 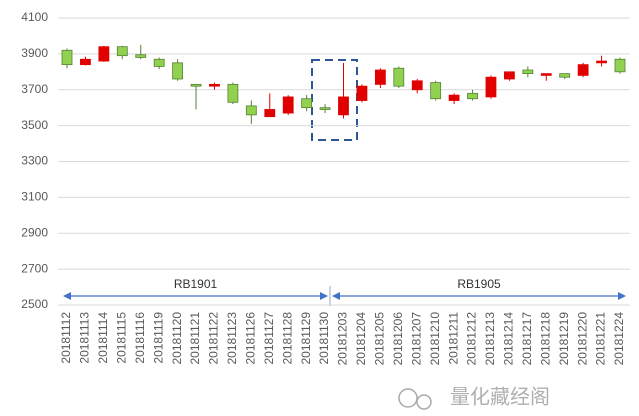 I want to click on y-tick-label: 3300, so click(x=34, y=161).